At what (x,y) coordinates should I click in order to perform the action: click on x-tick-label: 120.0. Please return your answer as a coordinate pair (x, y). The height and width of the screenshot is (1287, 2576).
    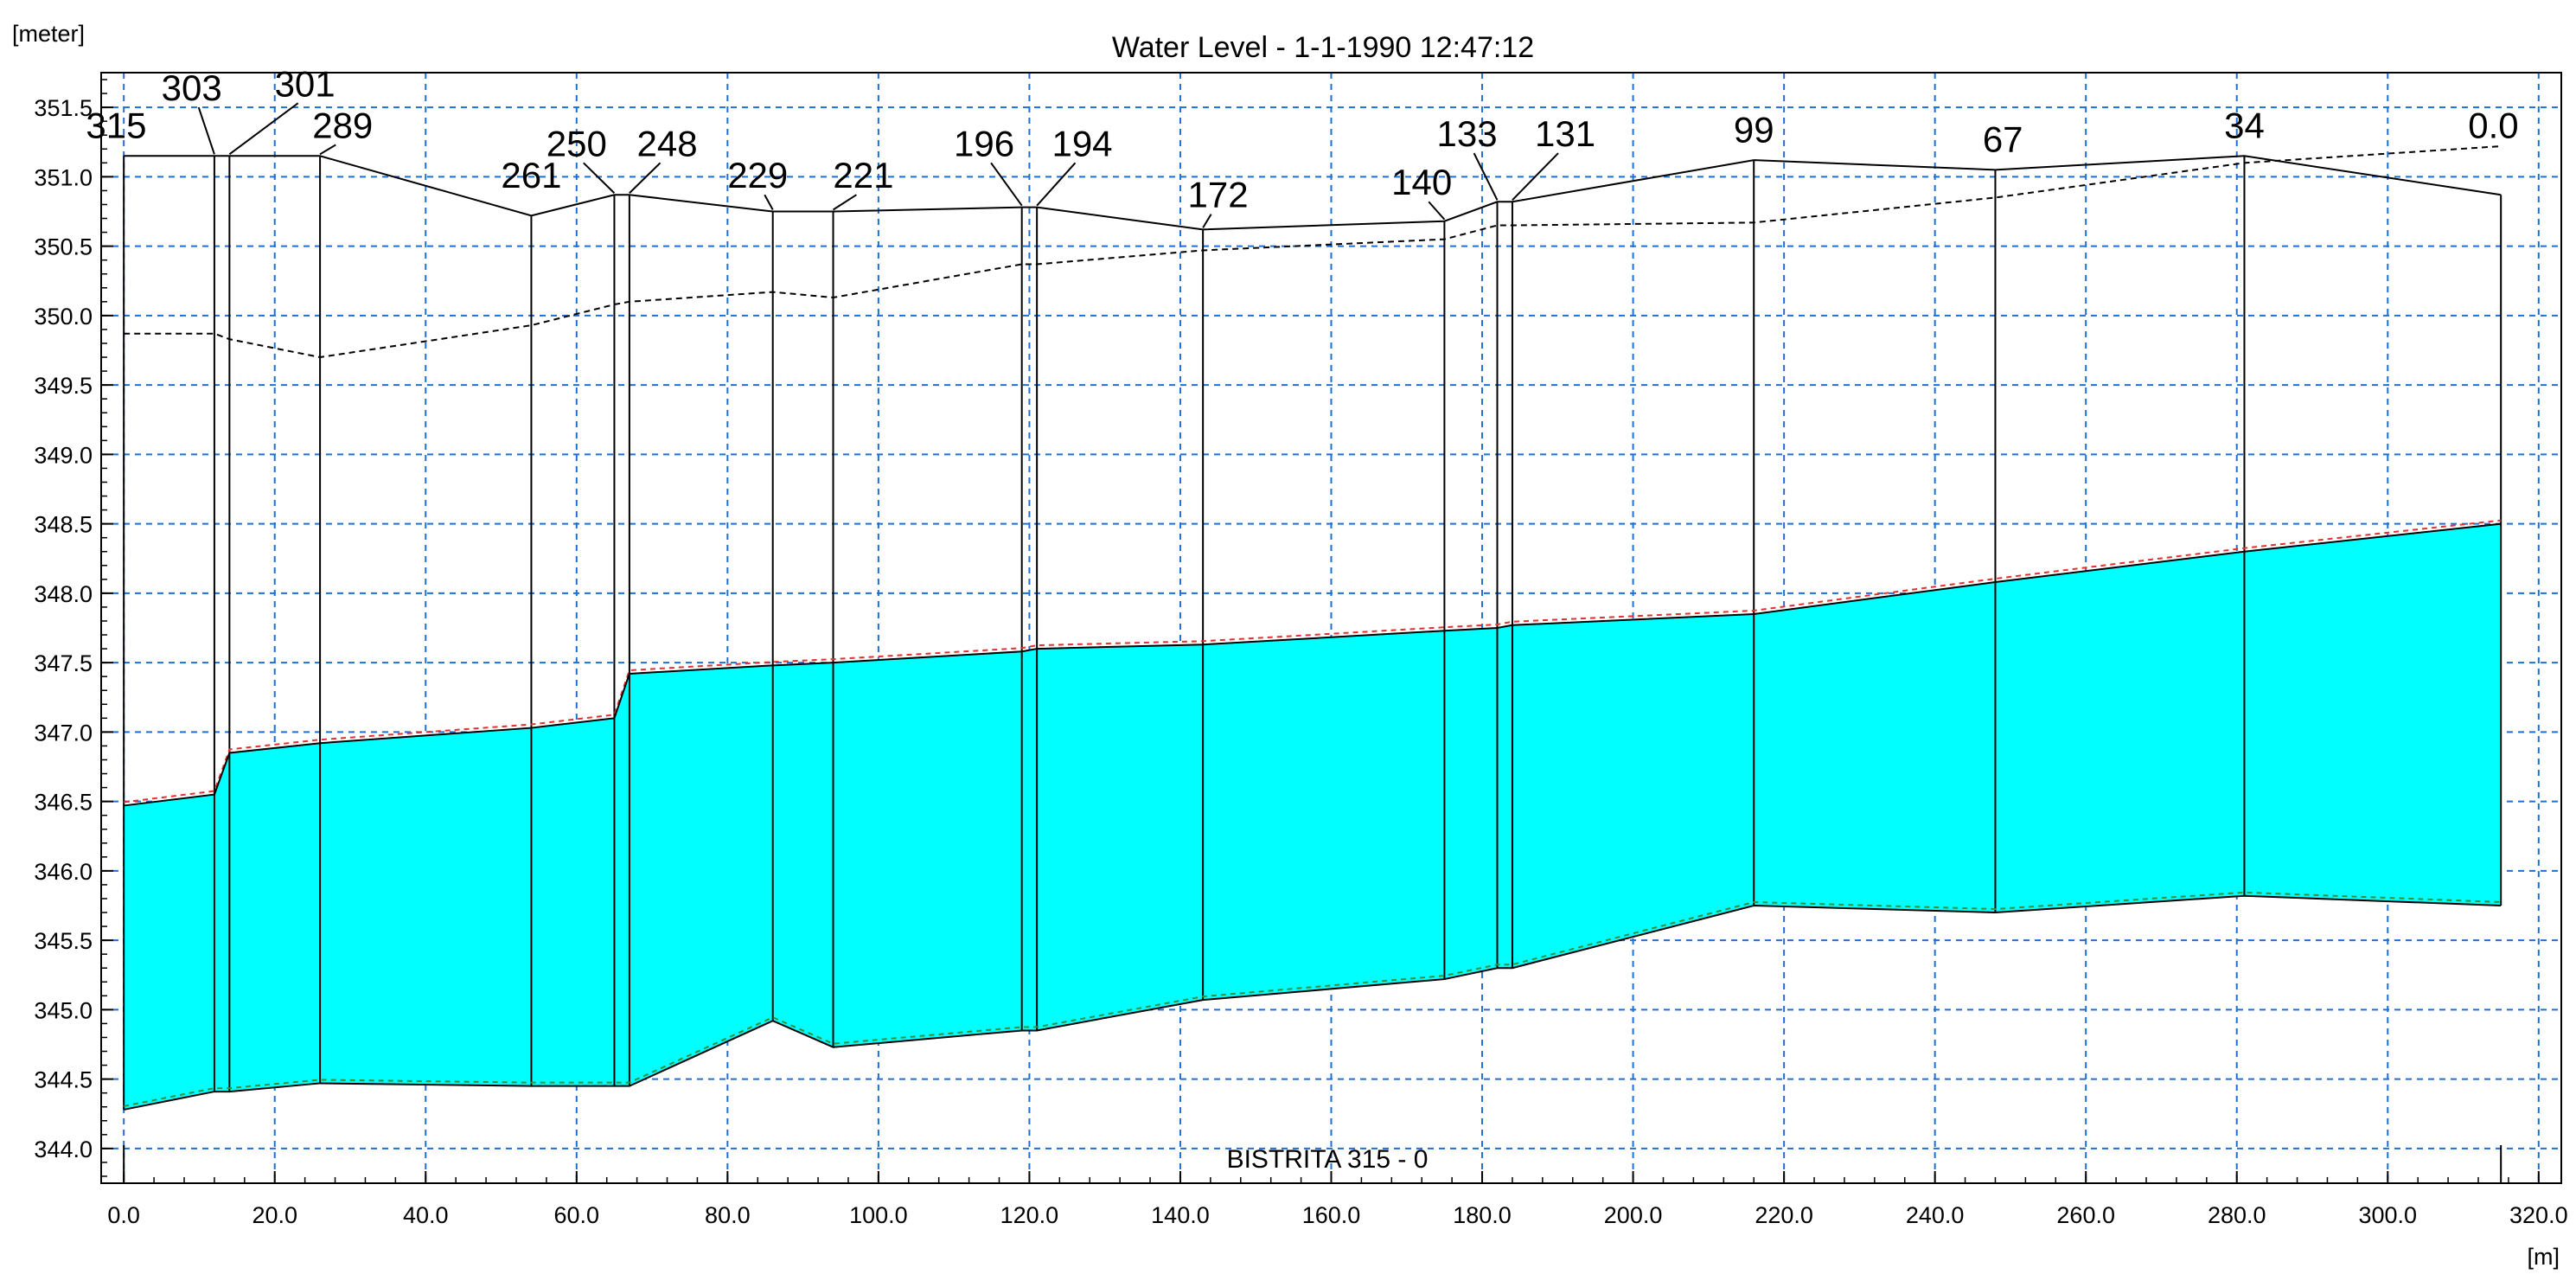
    Looking at the image, I should click on (1030, 1215).